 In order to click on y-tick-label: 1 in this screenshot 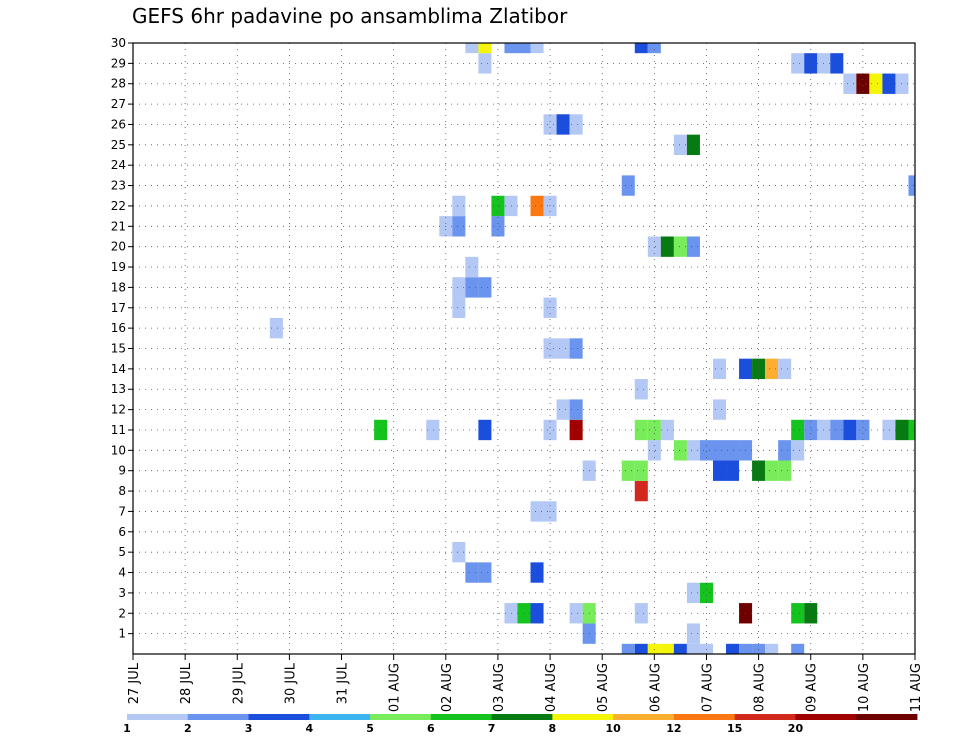, I will do `click(122, 634)`.